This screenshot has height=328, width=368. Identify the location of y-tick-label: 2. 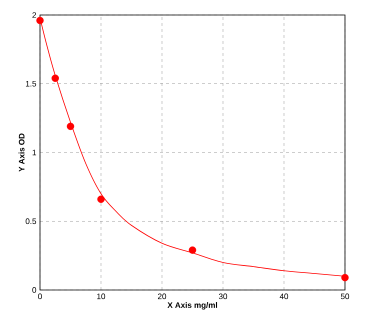
(34, 15).